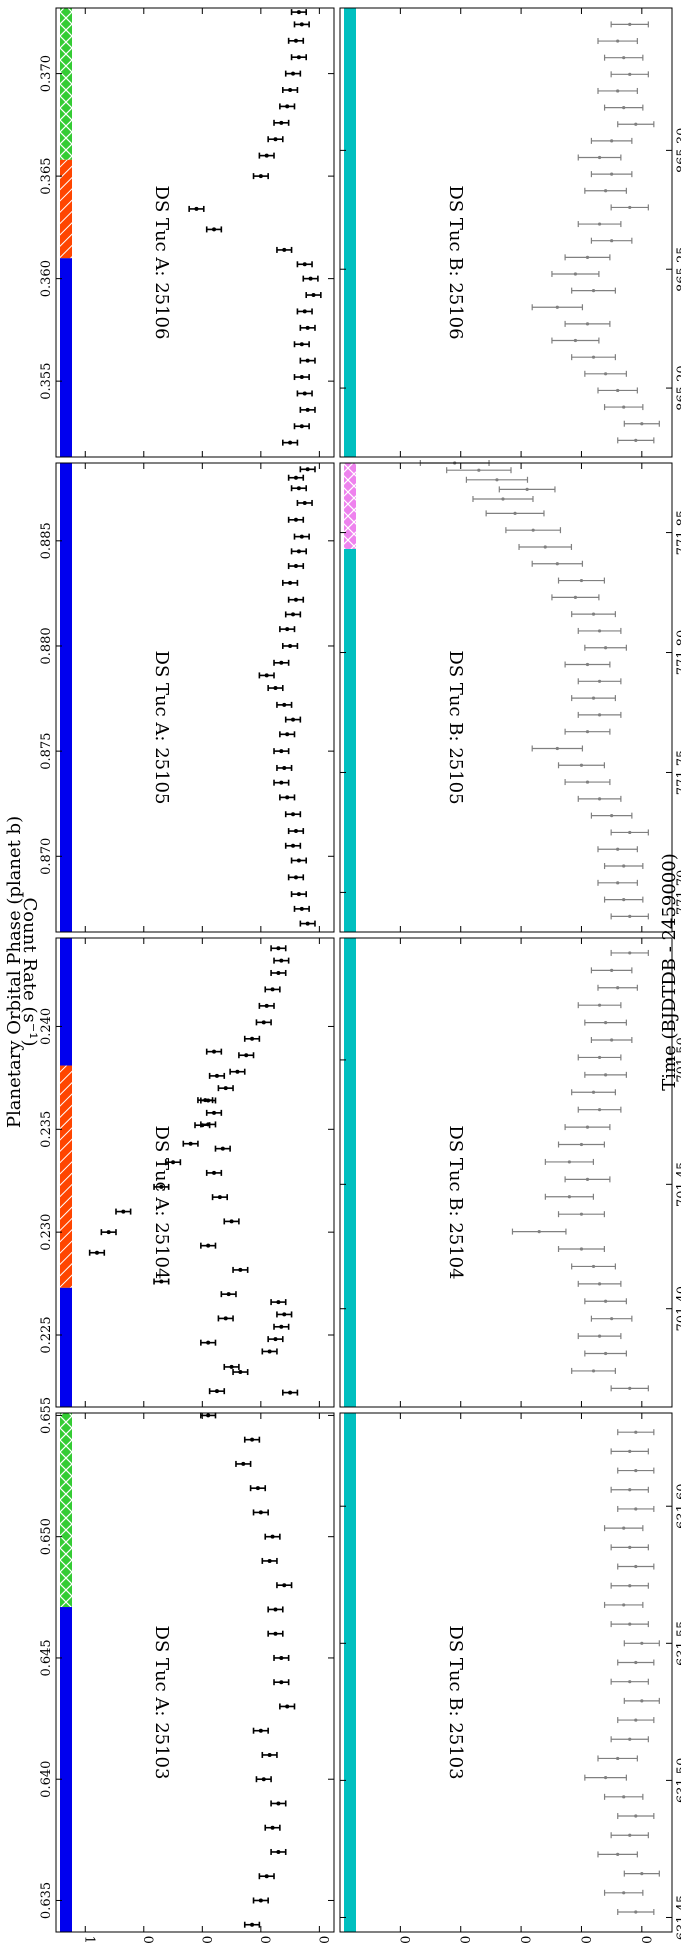 This screenshot has width=681, height=1945. Describe the element at coordinates (524, 1940) in the screenshot. I see `count-rate-tick-label: 0.3` at that location.